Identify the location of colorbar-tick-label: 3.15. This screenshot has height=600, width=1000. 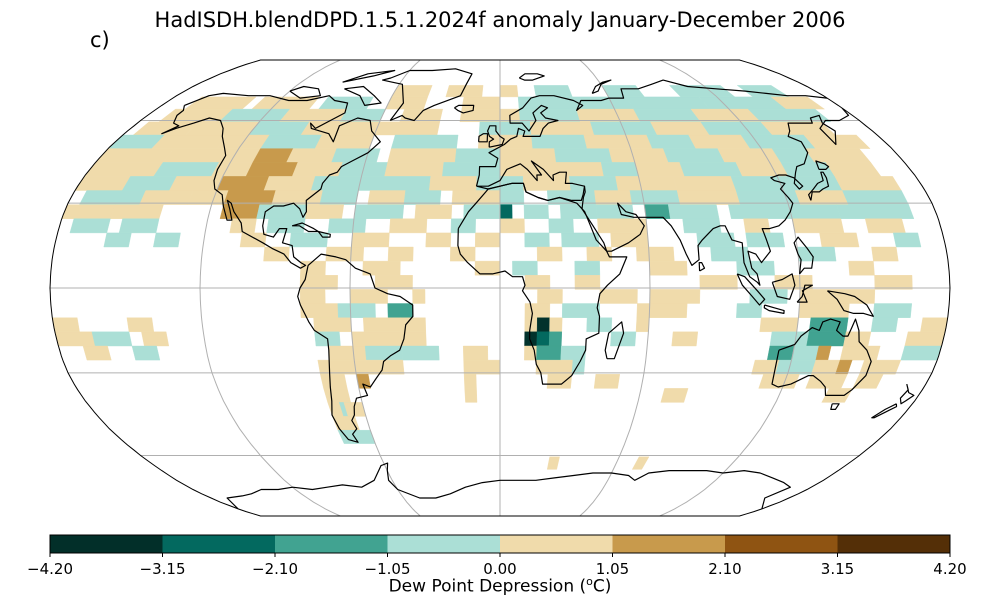
(837, 569).